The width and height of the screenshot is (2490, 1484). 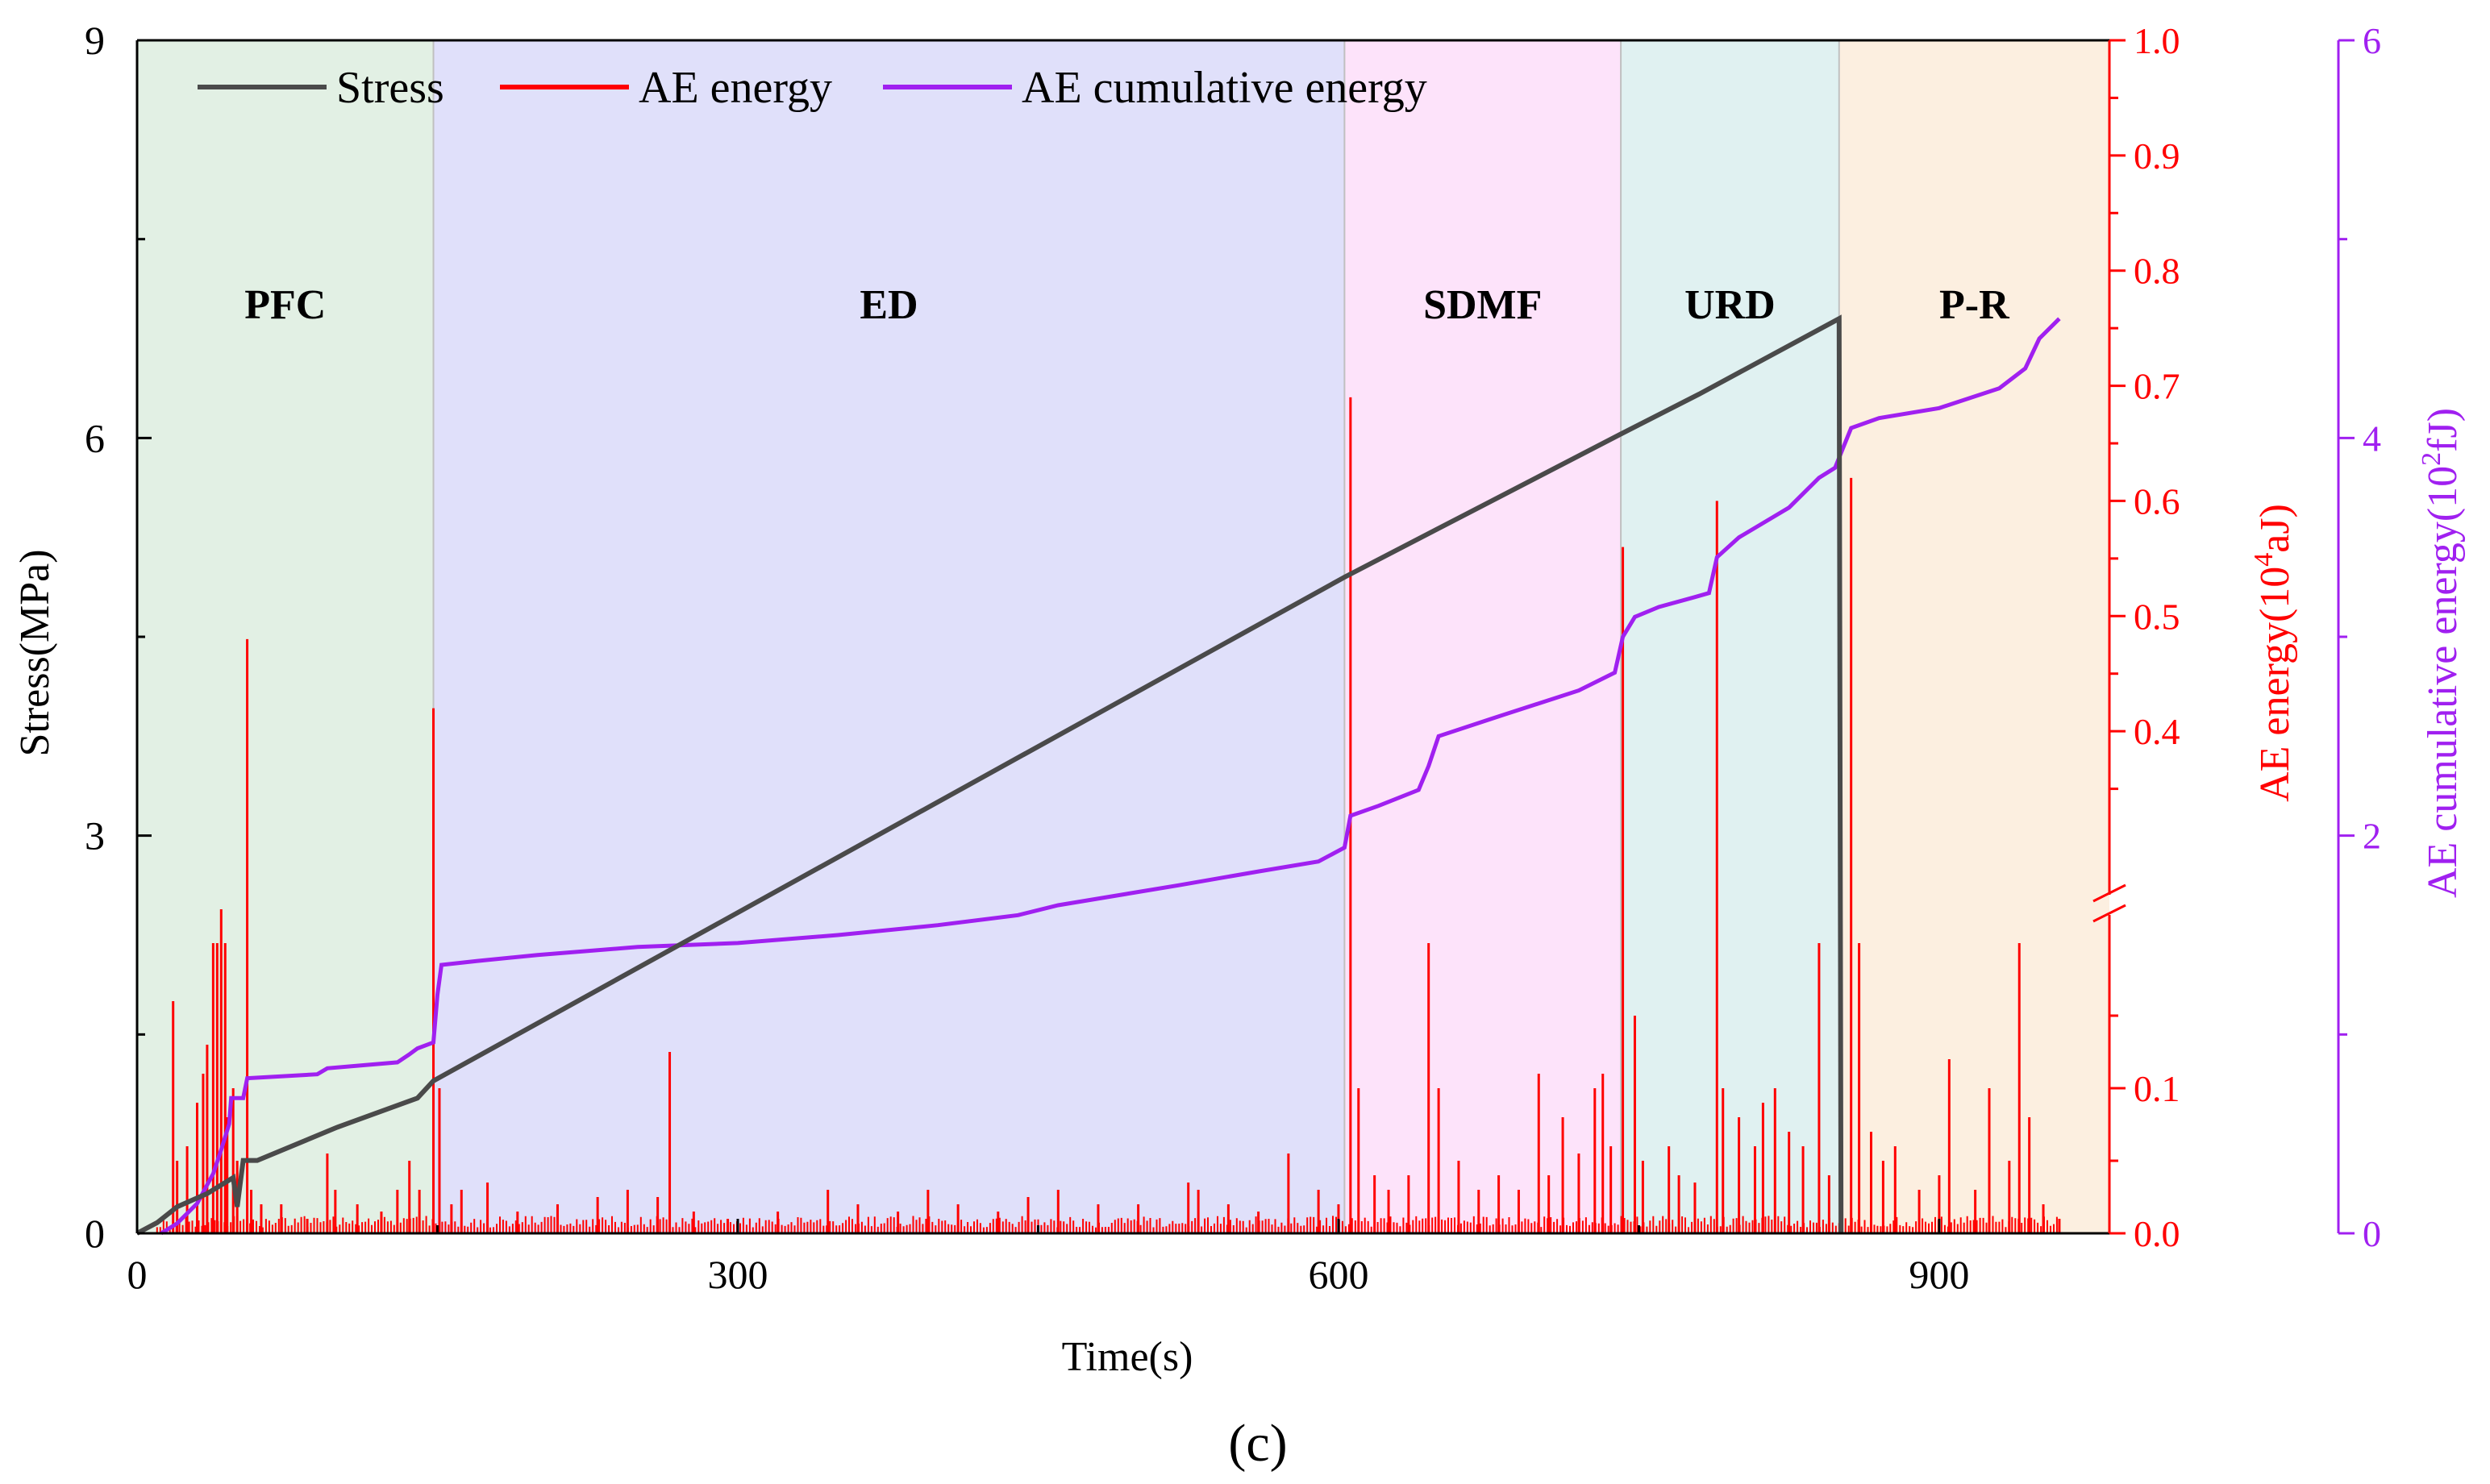 What do you see at coordinates (95, 1233) in the screenshot?
I see `y-left-tick-label: 0` at bounding box center [95, 1233].